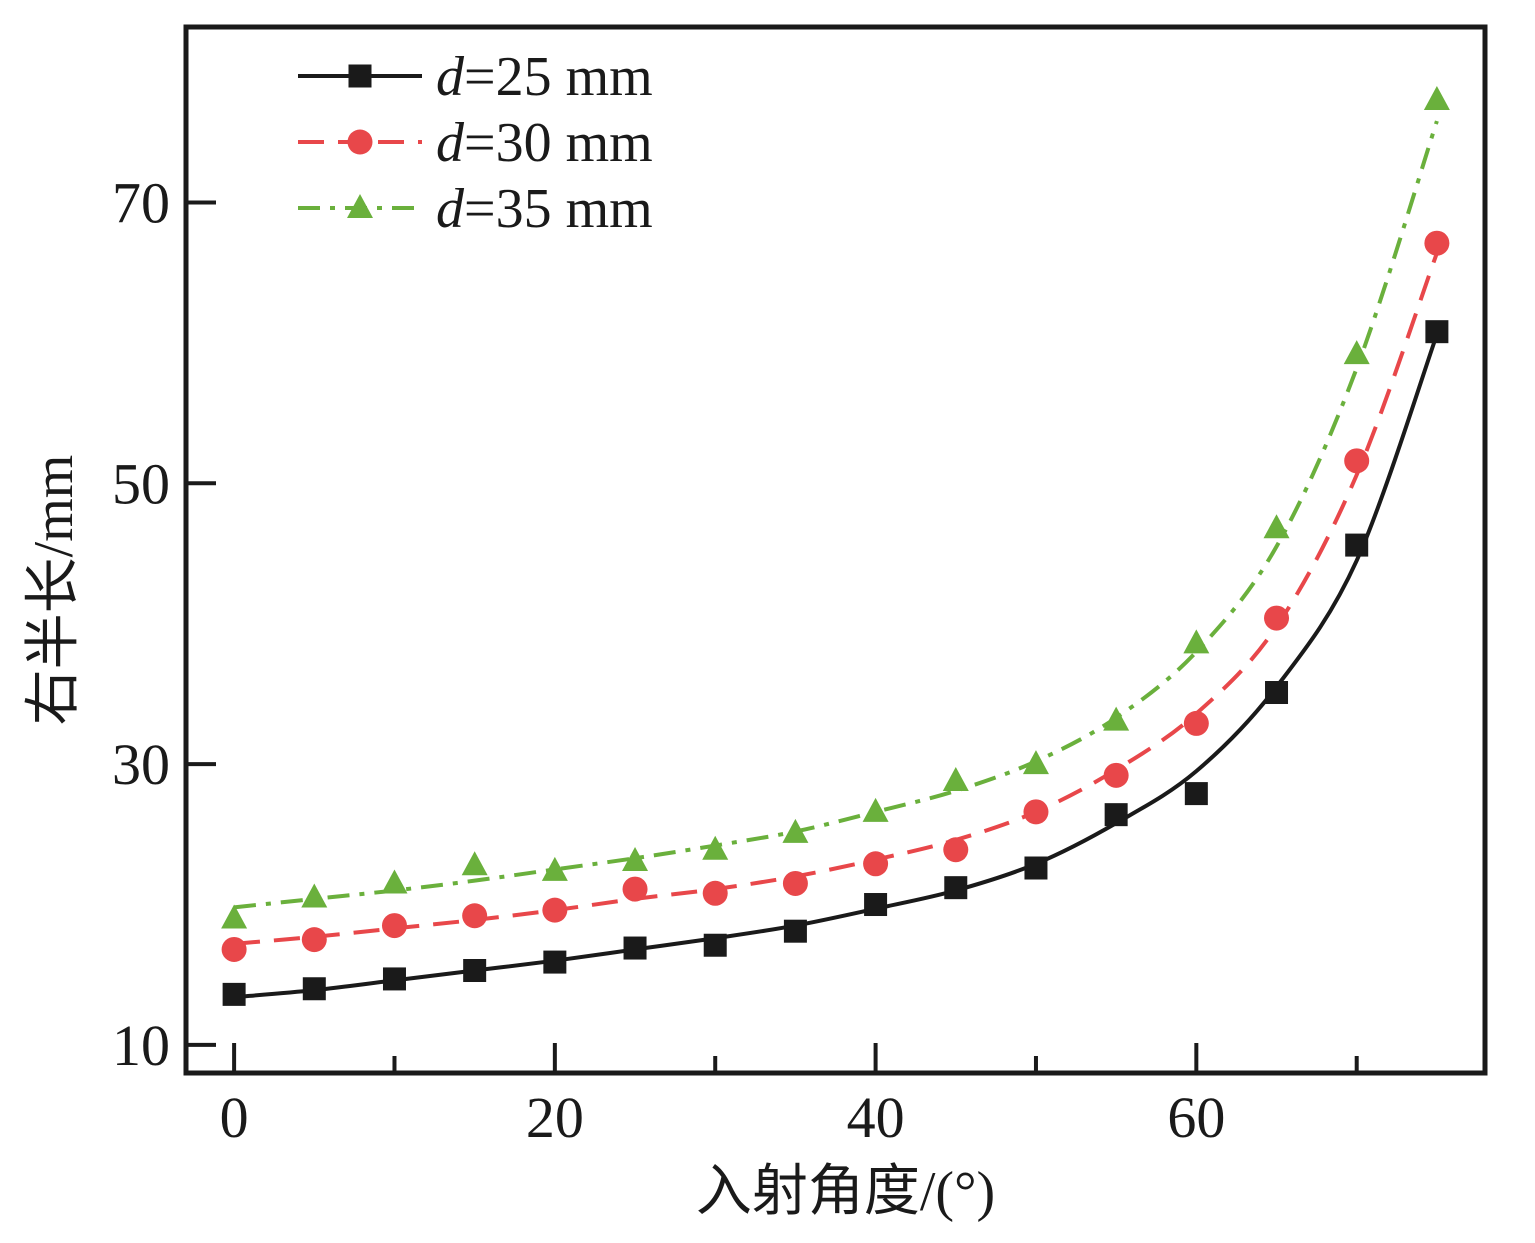 The width and height of the screenshot is (1535, 1243). What do you see at coordinates (845, 1192) in the screenshot?
I see `x-axis-title: 入射角度/(°)` at bounding box center [845, 1192].